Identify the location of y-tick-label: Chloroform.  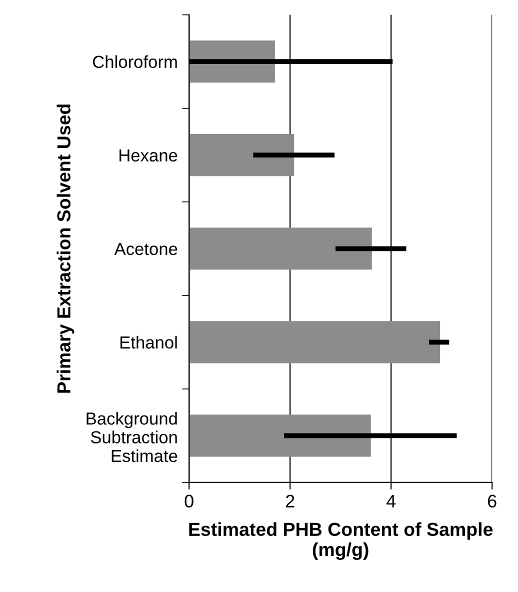
(134, 61).